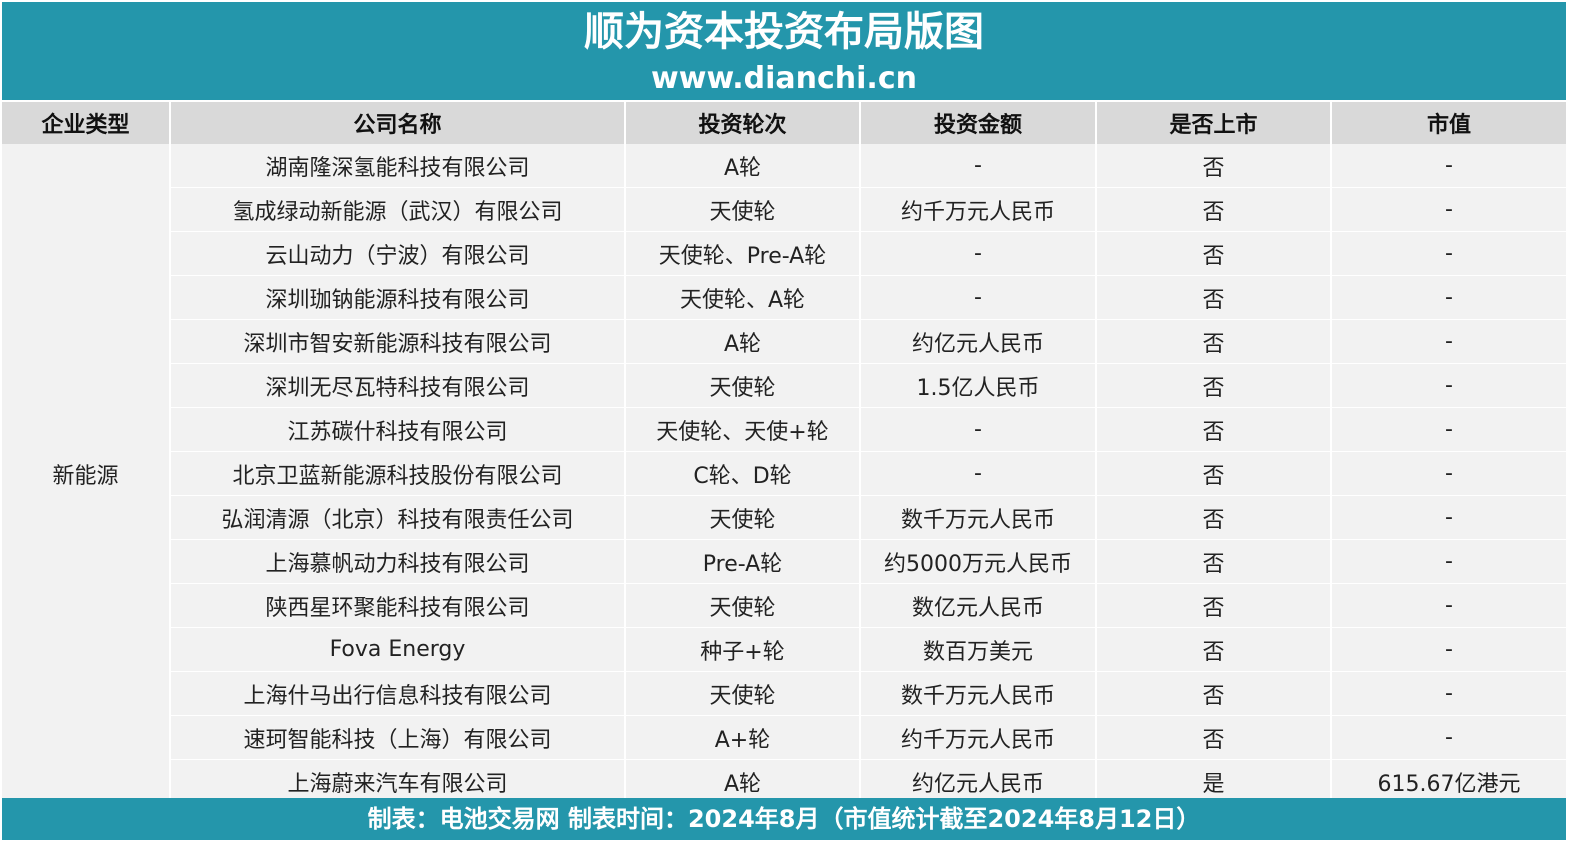 Image resolution: width=1586 pixels, height=852 pixels. I want to click on table-row: 深圳市智安新能源科技有限公司 A轮 约亿元人民币否 -, so click(784, 341).